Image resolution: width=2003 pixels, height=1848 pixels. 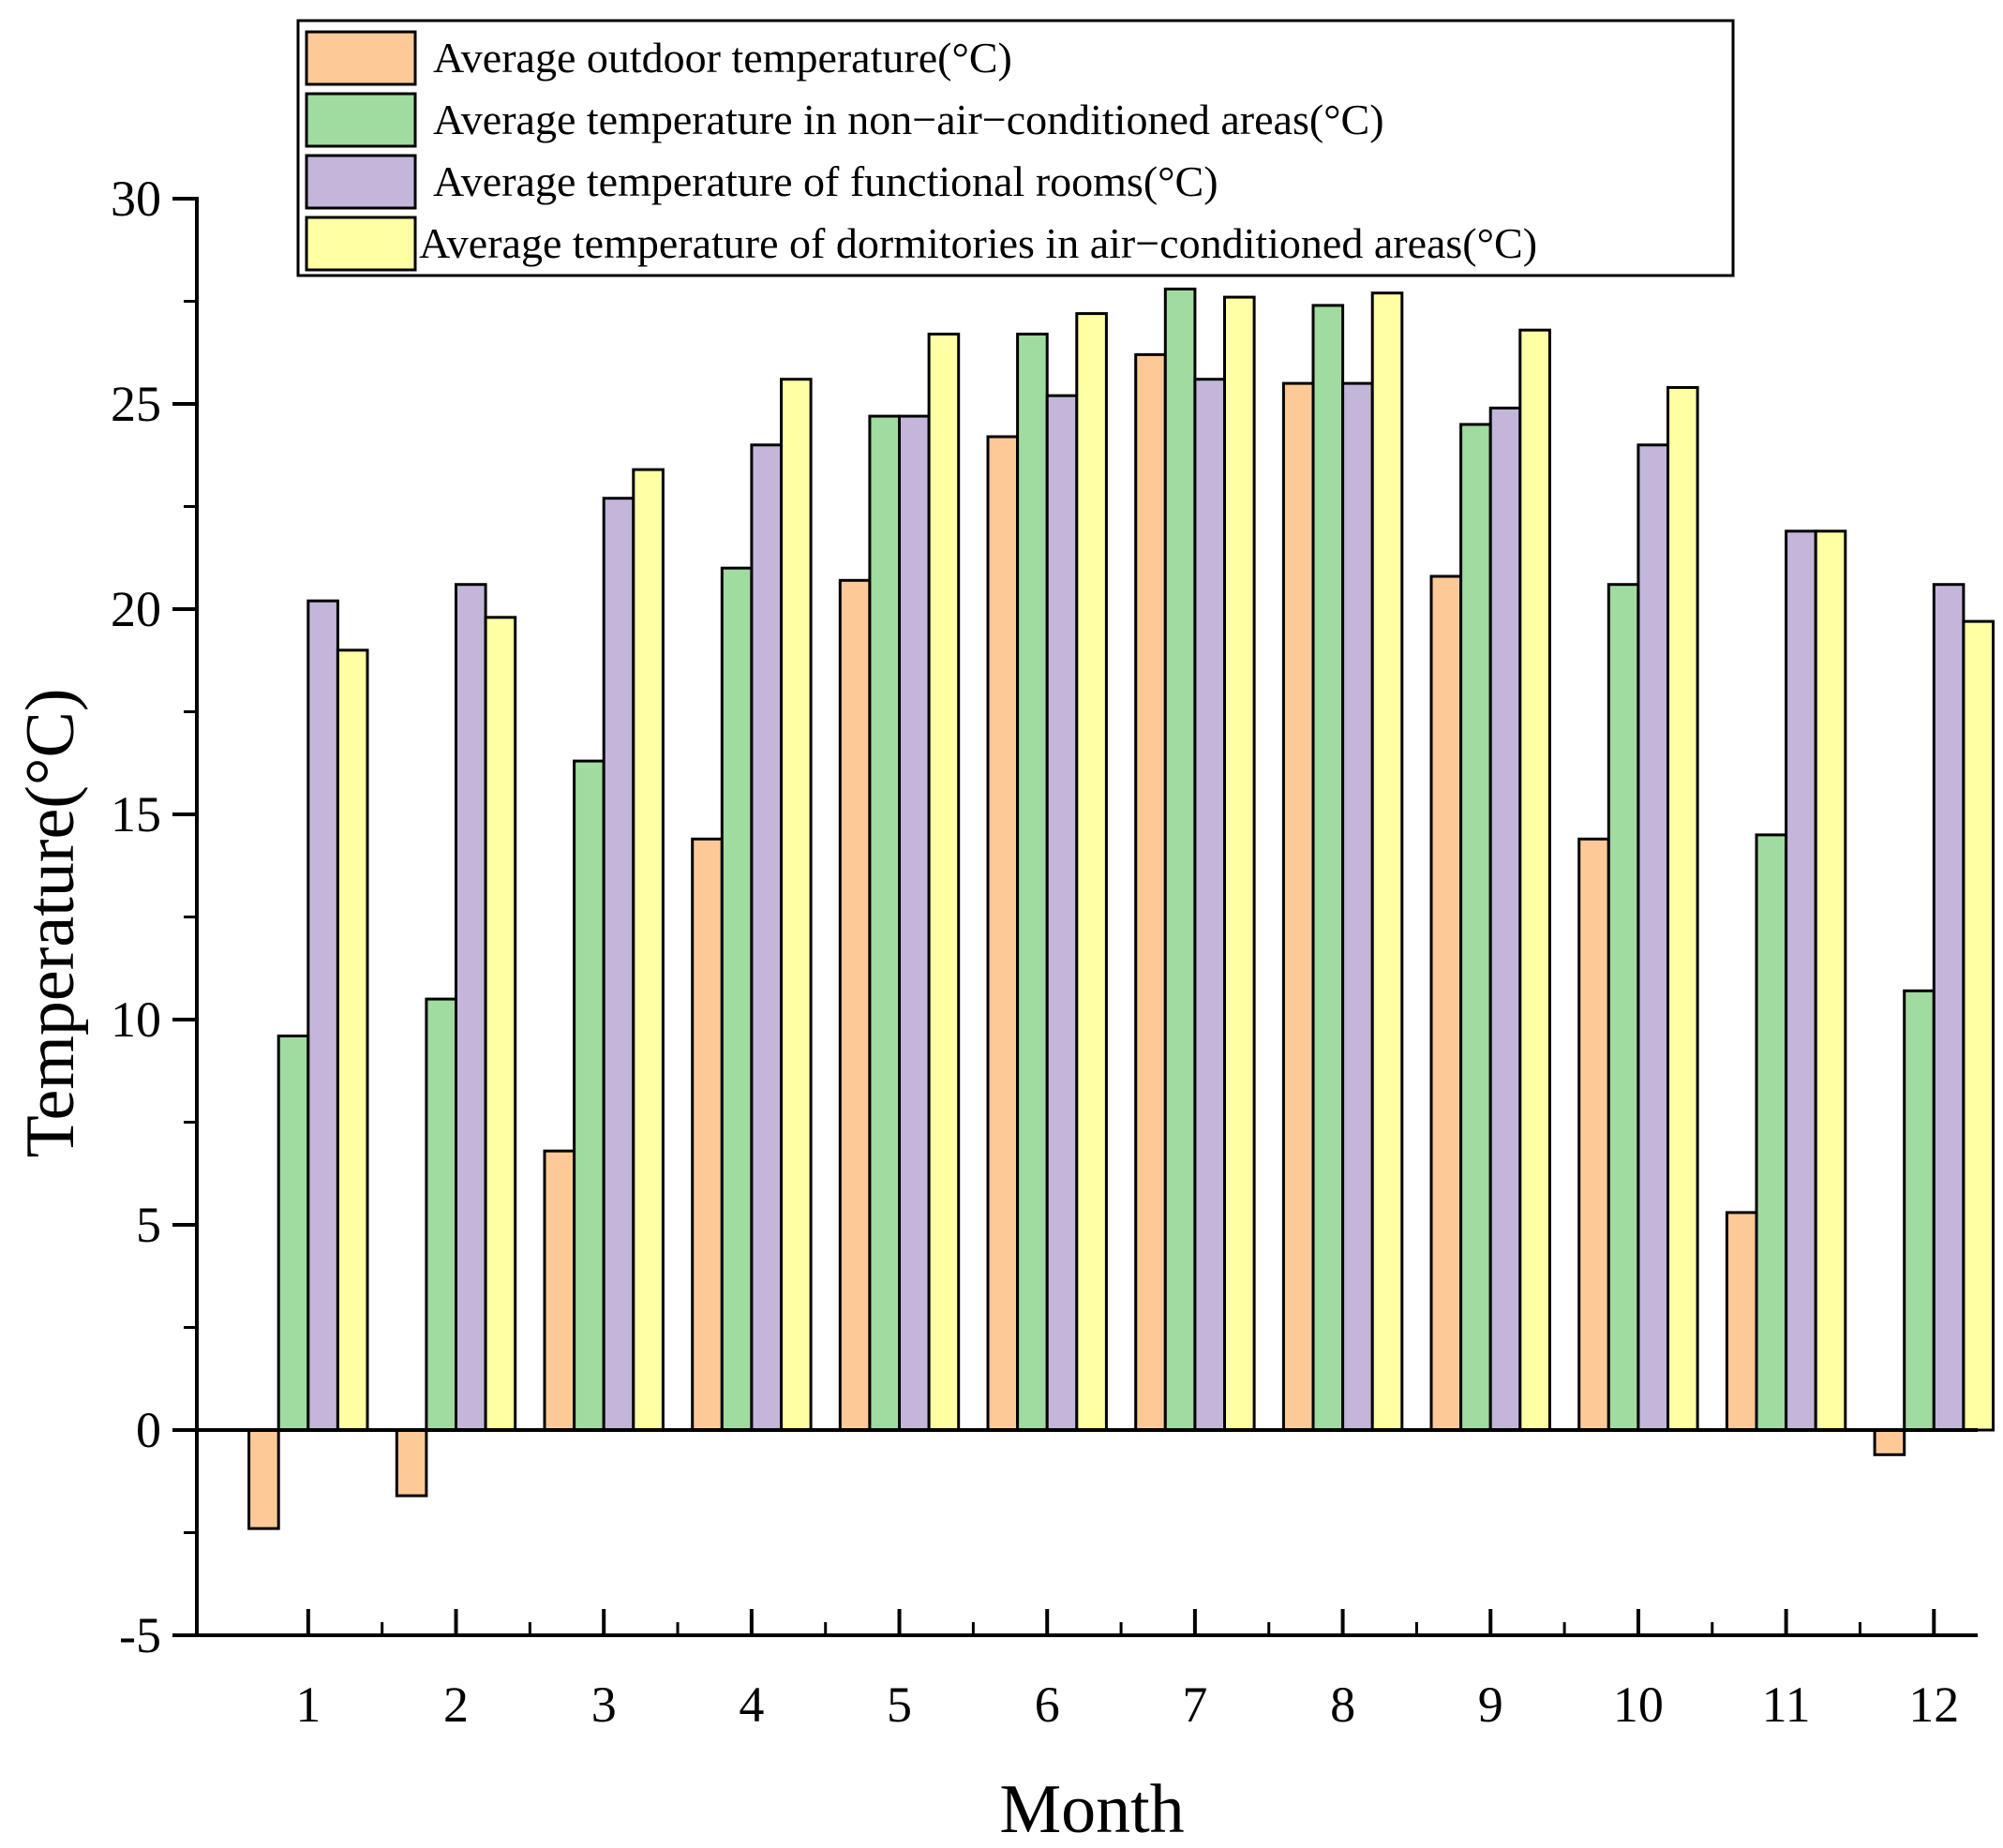 I want to click on x-tick-label: 7, so click(x=1194, y=1705).